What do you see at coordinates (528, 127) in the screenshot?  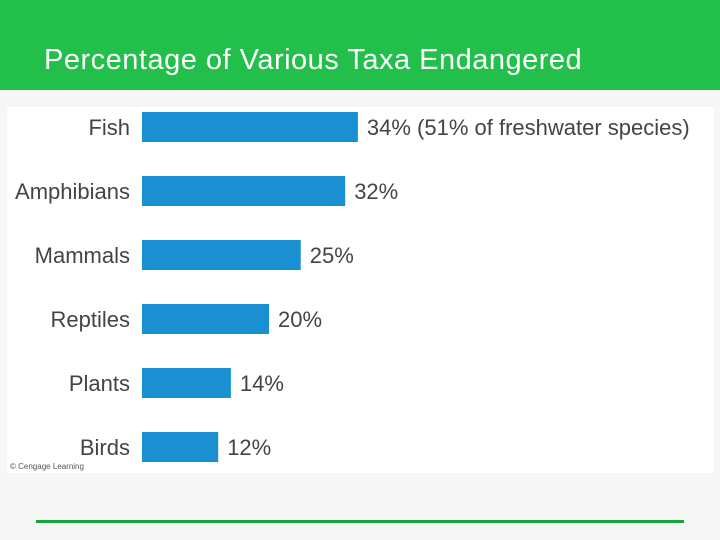 I see `value-label-fish: 34% (51% of freshwater species)` at bounding box center [528, 127].